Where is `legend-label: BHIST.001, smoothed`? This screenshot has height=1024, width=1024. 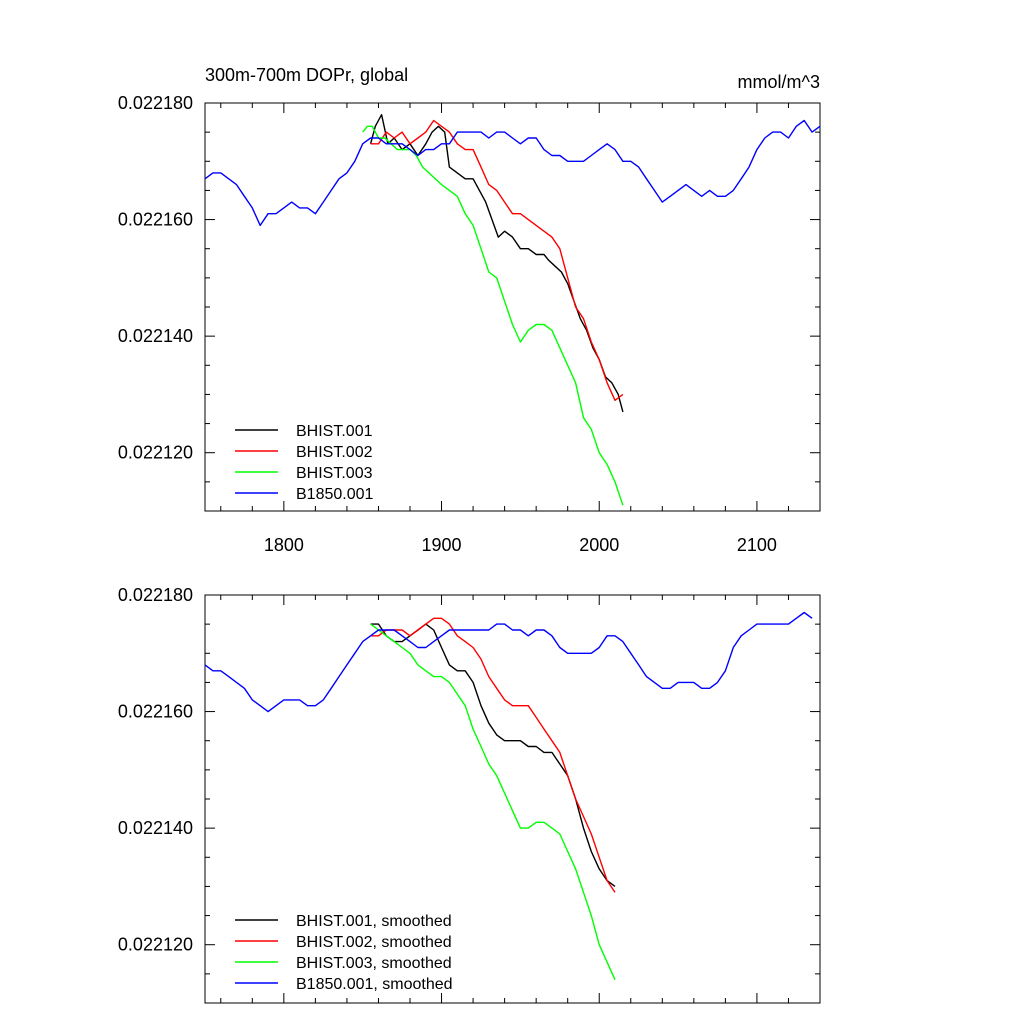 legend-label: BHIST.001, smoothed is located at coordinates (374, 921).